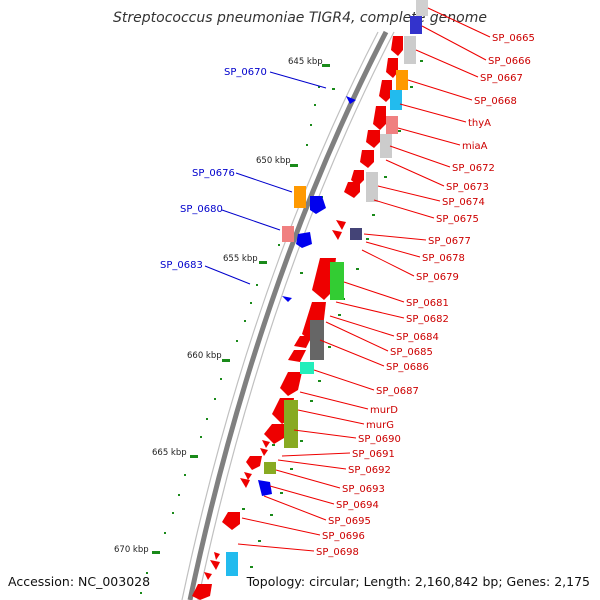 This screenshot has width=600, height=600. What do you see at coordinates (201, 209) in the screenshot?
I see `gene-label-left: SP_0680` at bounding box center [201, 209].